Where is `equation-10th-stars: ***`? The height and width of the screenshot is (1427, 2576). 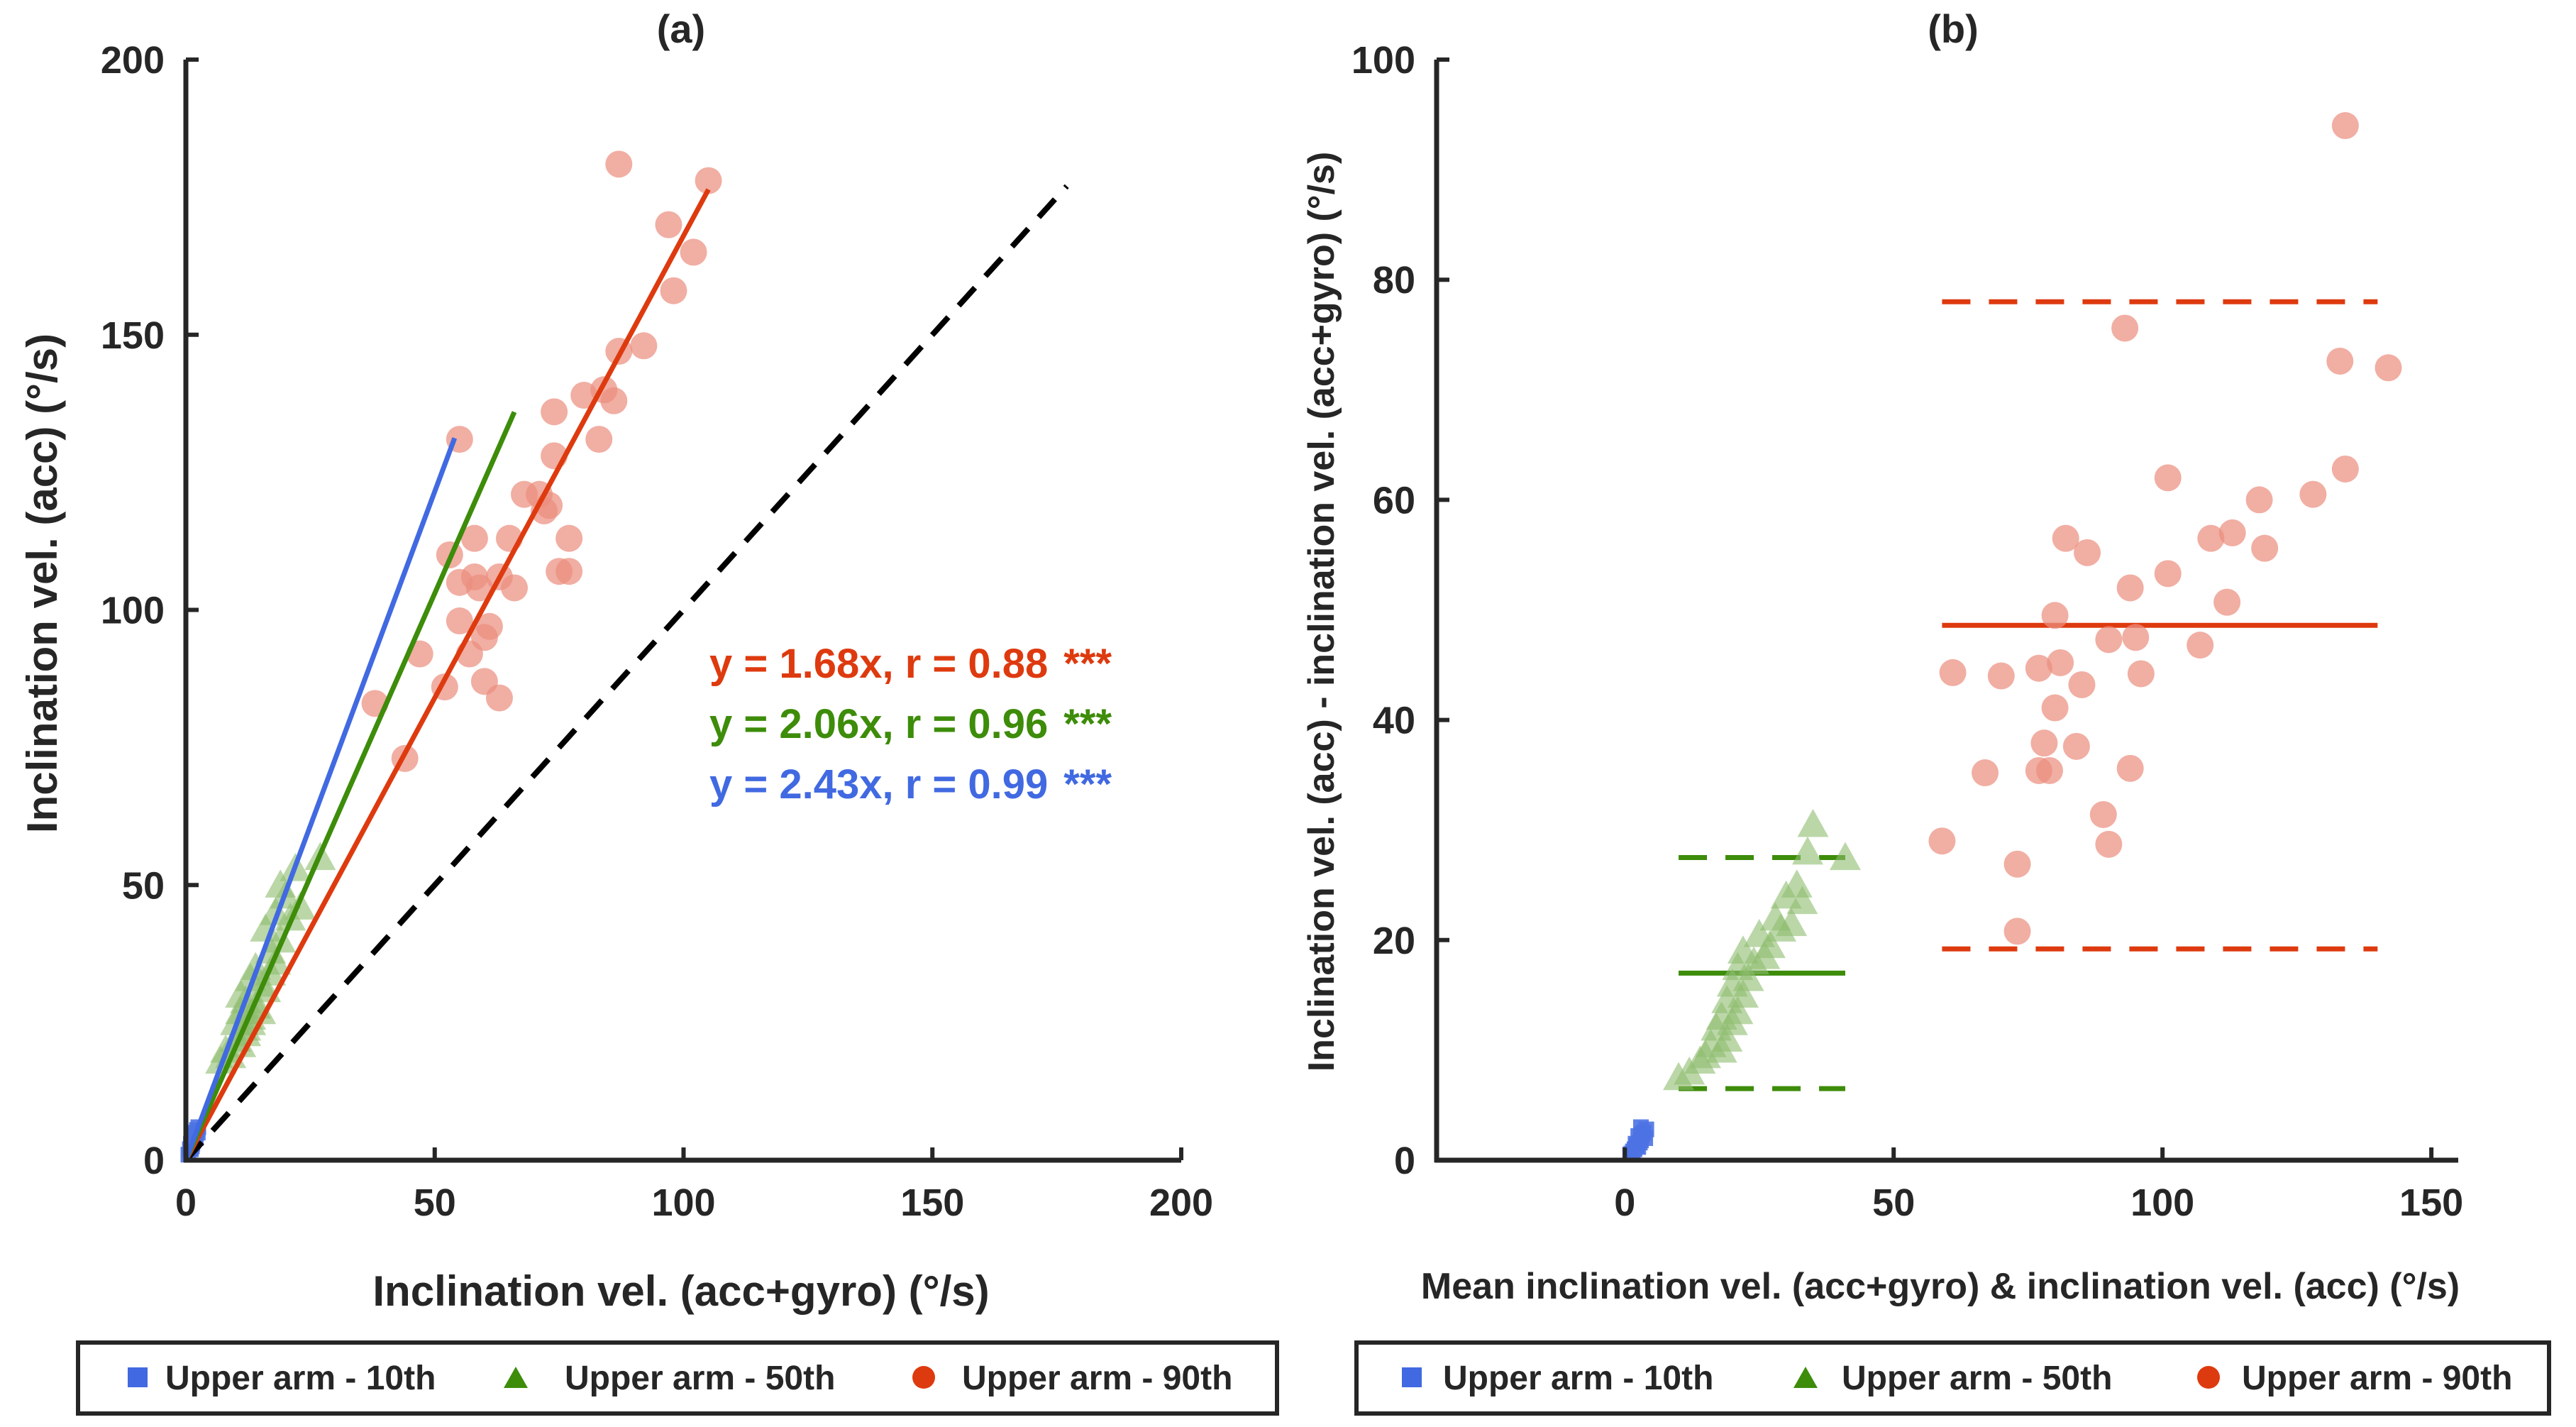 equation-10th-stars: *** is located at coordinates (1087, 784).